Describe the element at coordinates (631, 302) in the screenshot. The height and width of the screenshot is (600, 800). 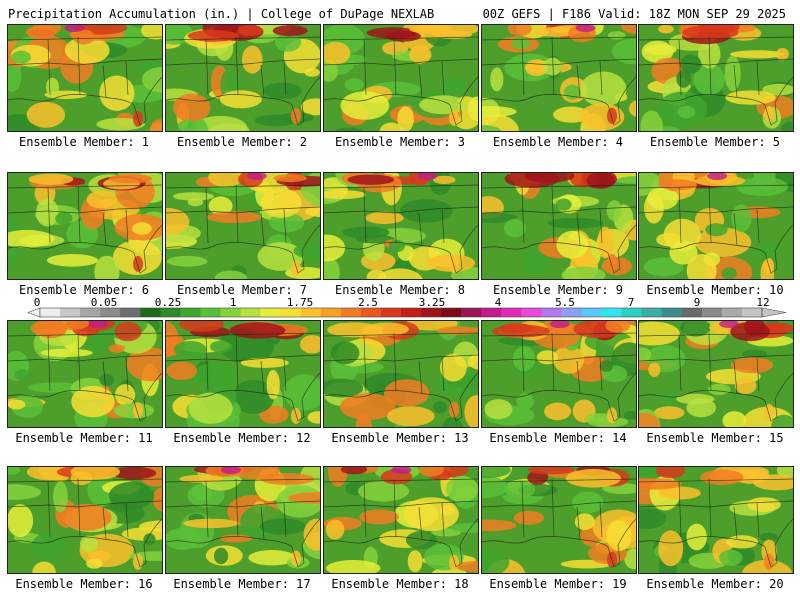
I see `scale-tick-label: 7` at that location.